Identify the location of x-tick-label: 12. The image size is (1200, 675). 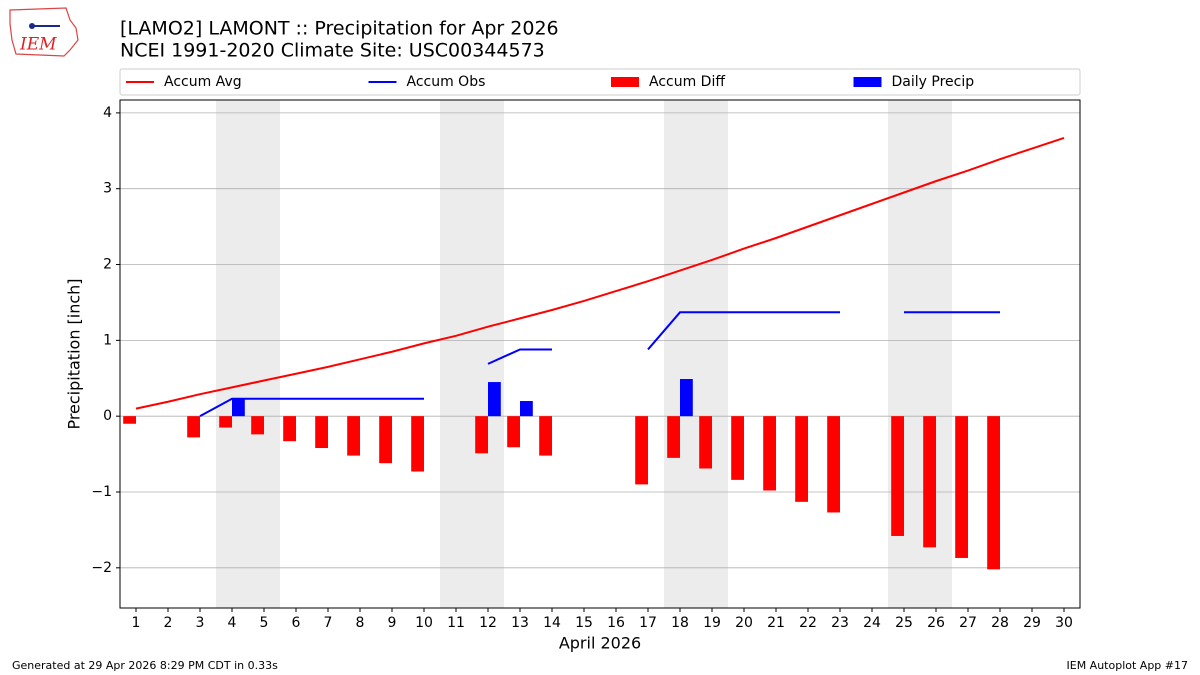
(488, 623).